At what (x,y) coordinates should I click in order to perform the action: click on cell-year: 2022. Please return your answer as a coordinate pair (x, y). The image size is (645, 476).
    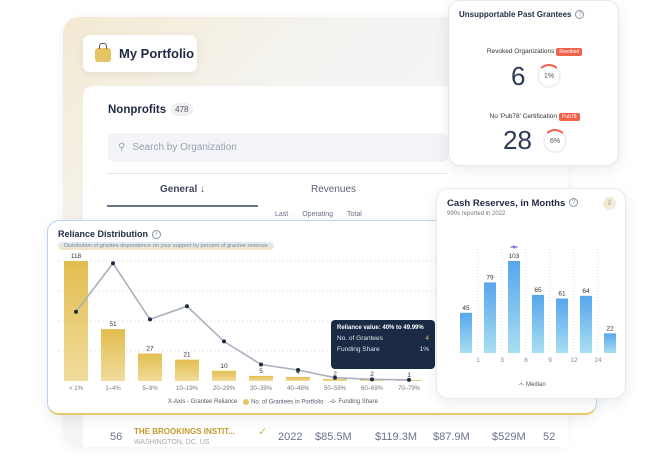
    Looking at the image, I should click on (290, 437).